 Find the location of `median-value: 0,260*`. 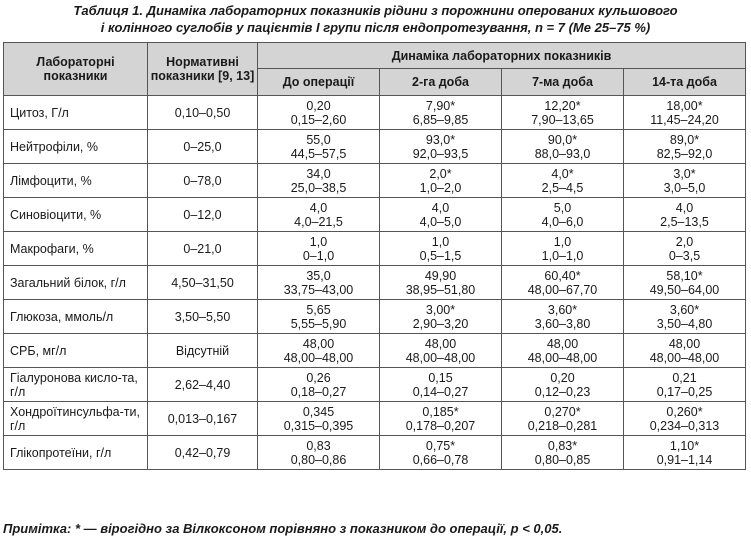

median-value: 0,260* is located at coordinates (684, 411).